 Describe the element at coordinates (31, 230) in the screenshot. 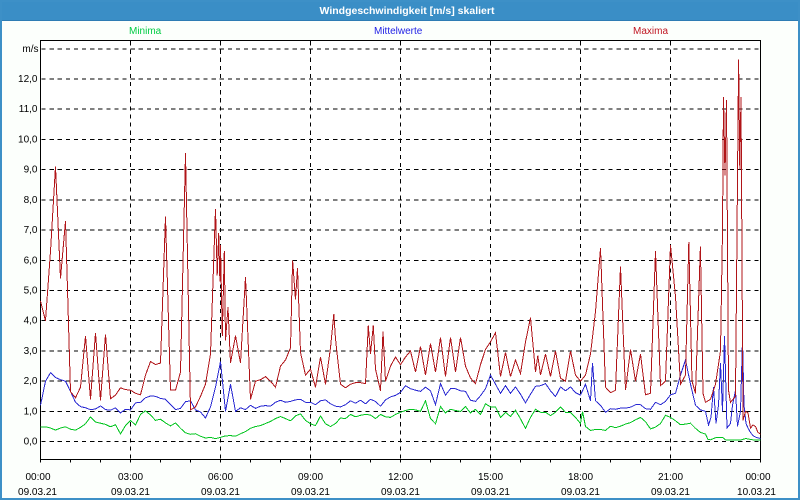

I see `svg-text: 7,0` at that location.